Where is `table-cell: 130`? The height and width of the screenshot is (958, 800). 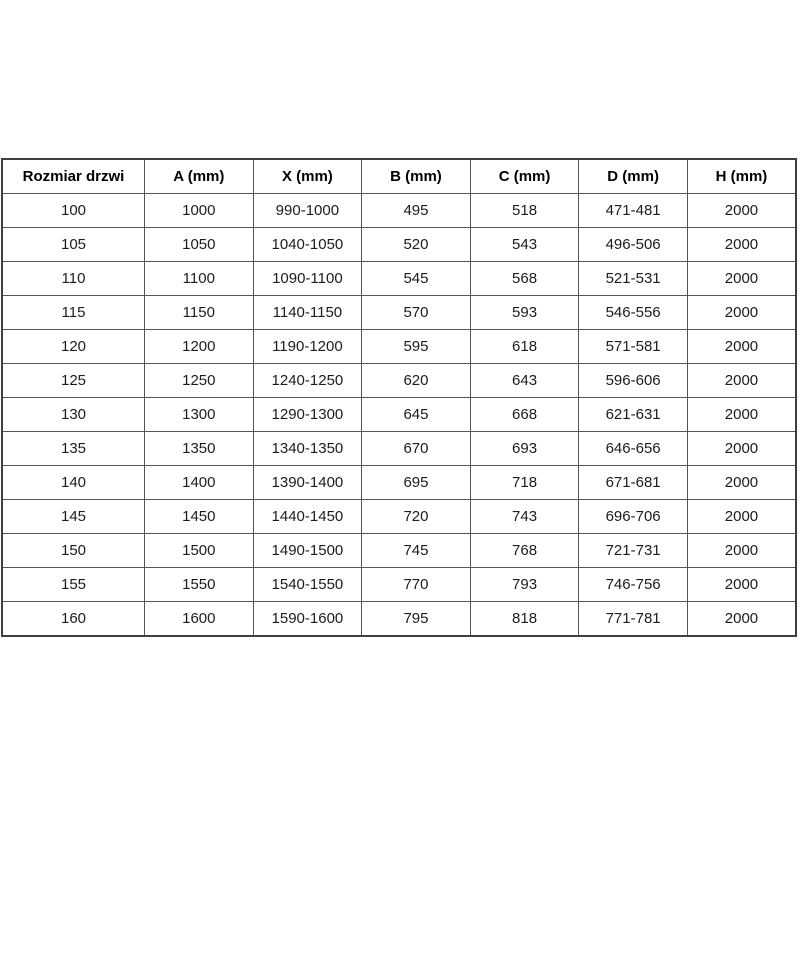 table-cell: 130 is located at coordinates (73, 414).